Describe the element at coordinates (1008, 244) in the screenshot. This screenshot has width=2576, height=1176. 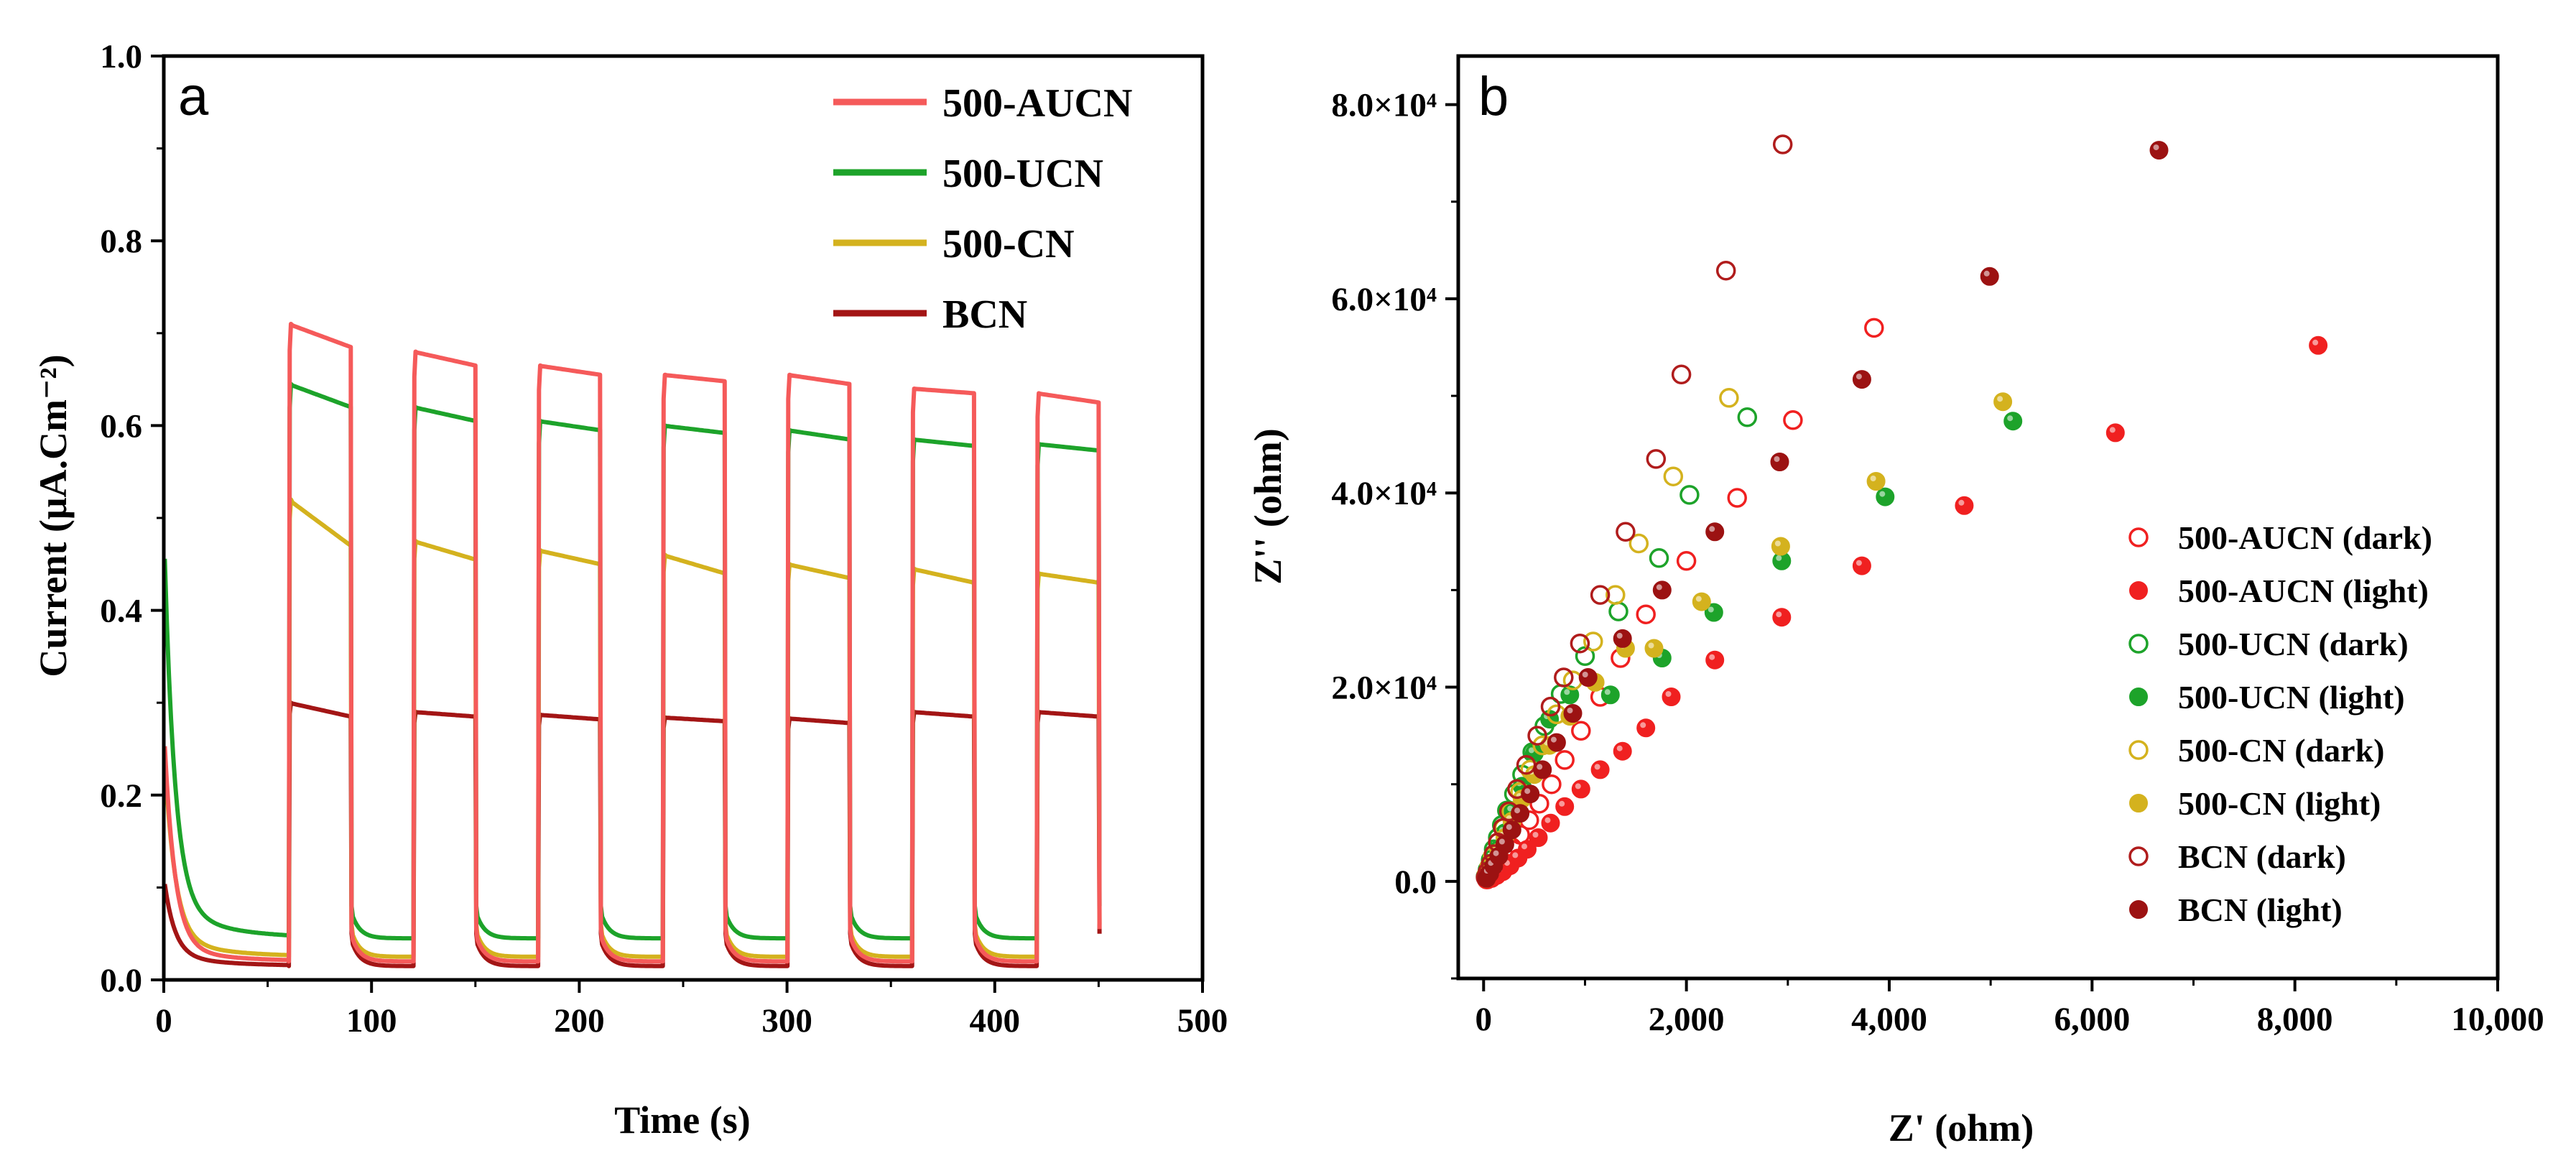
I see `legend-label-500-cn: 500-CN` at that location.